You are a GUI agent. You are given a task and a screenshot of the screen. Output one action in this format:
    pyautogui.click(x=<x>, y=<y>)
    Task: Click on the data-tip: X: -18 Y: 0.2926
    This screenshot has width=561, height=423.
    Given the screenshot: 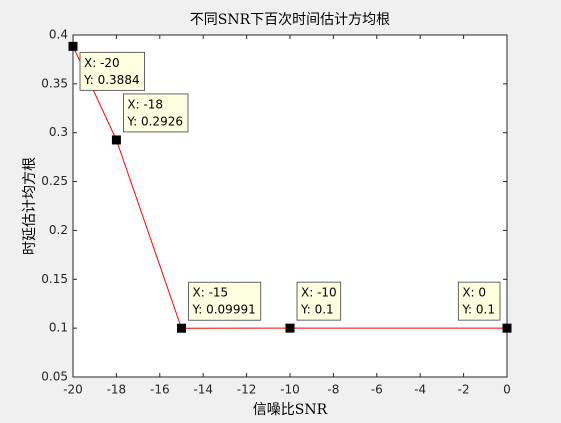 What is the action you would take?
    pyautogui.click(x=156, y=113)
    